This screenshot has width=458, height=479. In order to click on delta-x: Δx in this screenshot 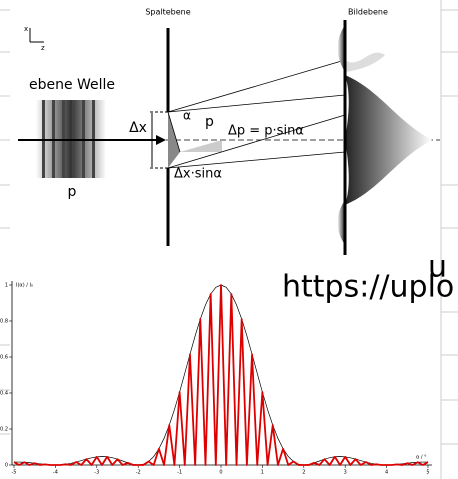, I will do `click(138, 128)`.